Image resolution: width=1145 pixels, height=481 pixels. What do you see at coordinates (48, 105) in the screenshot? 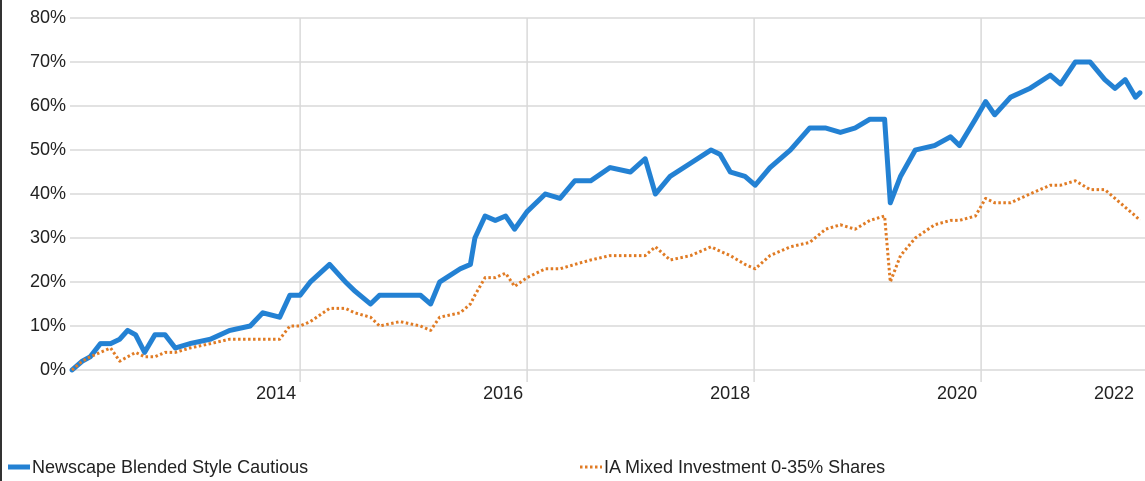
I see `y-tick-label: 60%` at bounding box center [48, 105].